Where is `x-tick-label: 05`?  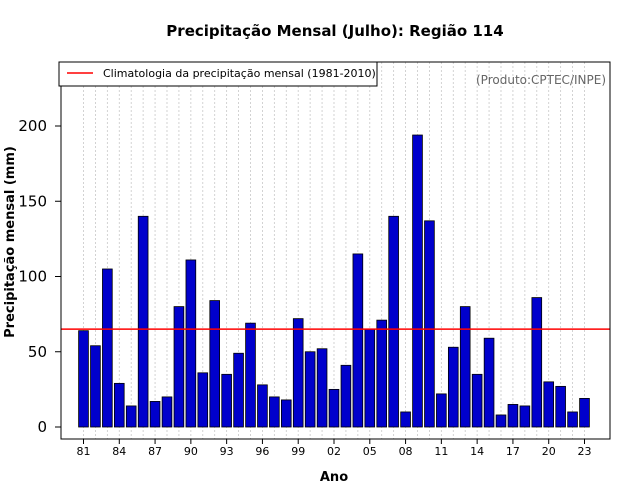 x-tick-label: 05 is located at coordinates (370, 451).